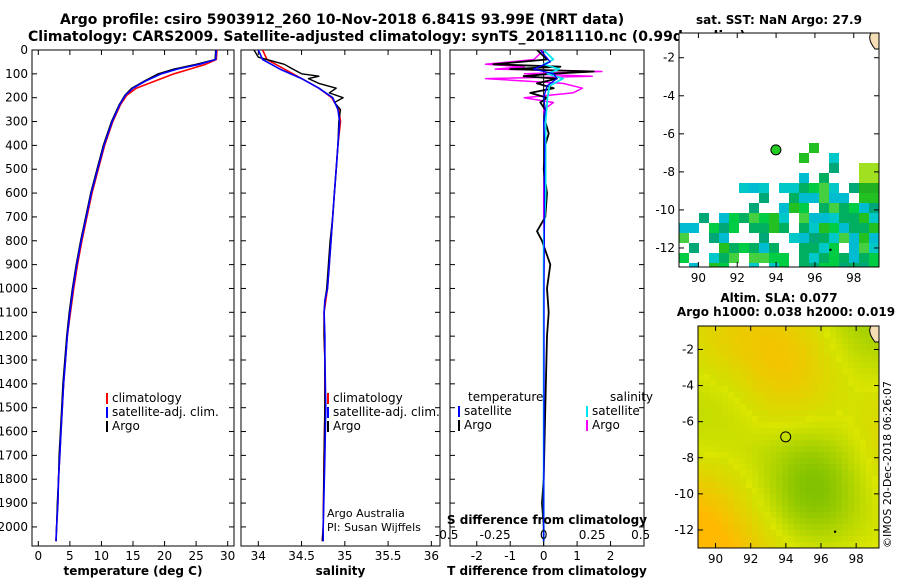 Image resolution: width=900 pixels, height=580 pixels. What do you see at coordinates (107, 412) in the screenshot?
I see `legend-swatch` at bounding box center [107, 412].